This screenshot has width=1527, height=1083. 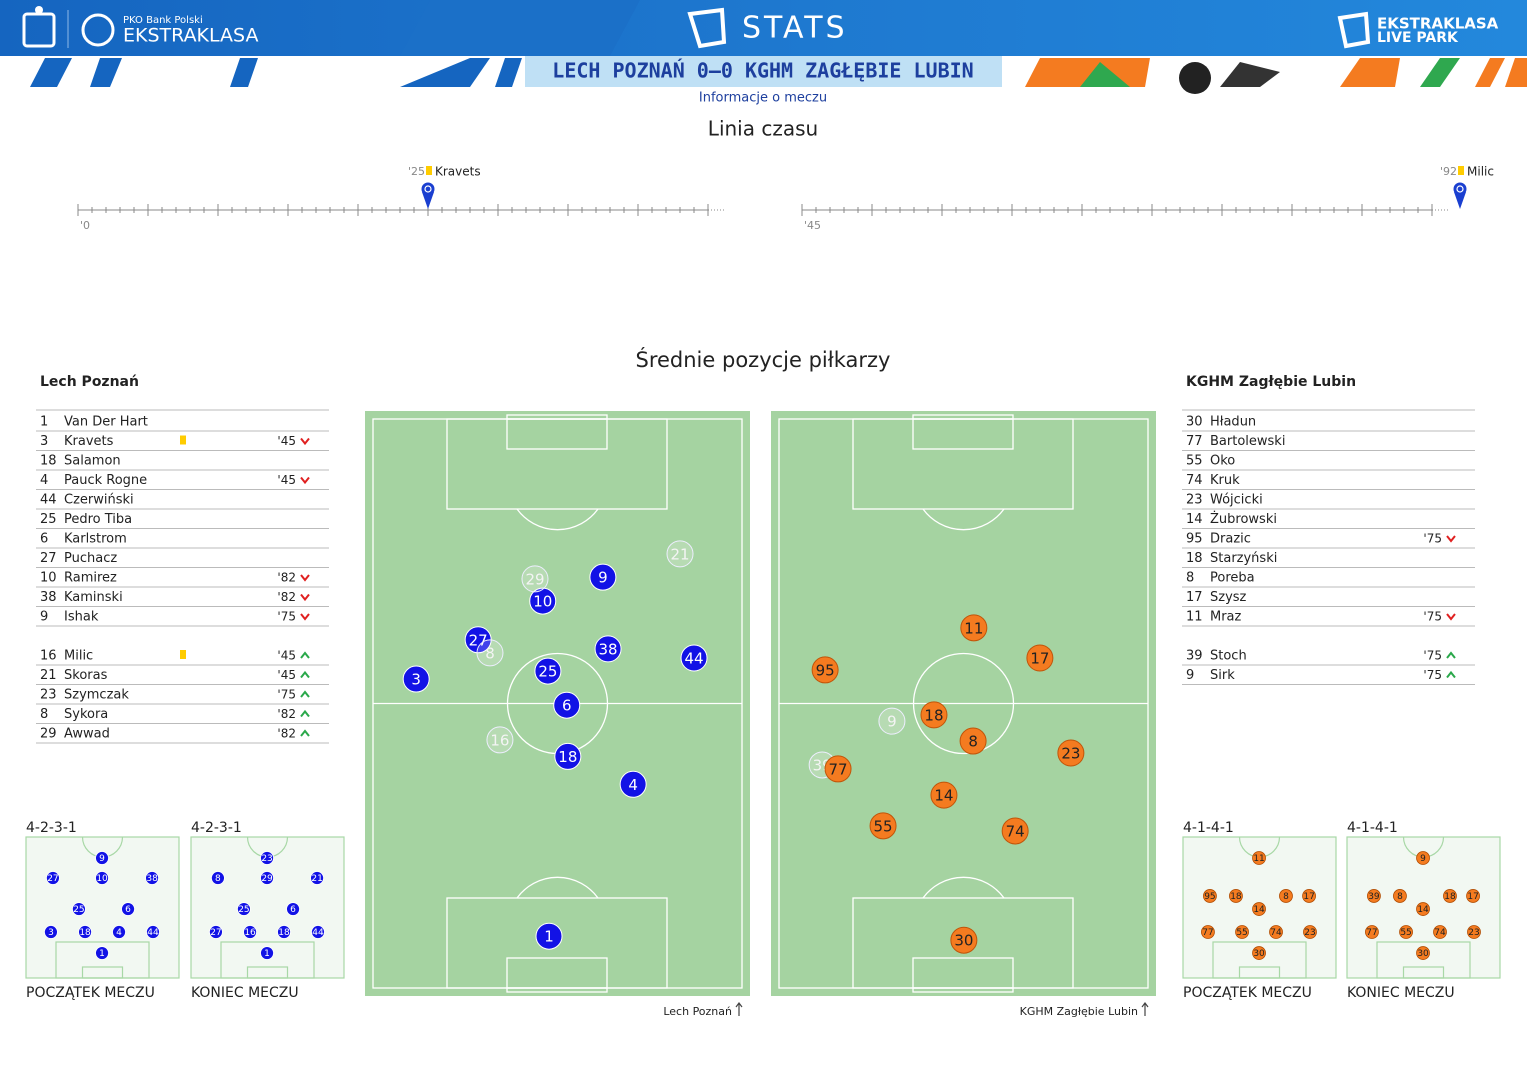 I want to click on player-name: Wójcicki, so click(x=1236, y=500).